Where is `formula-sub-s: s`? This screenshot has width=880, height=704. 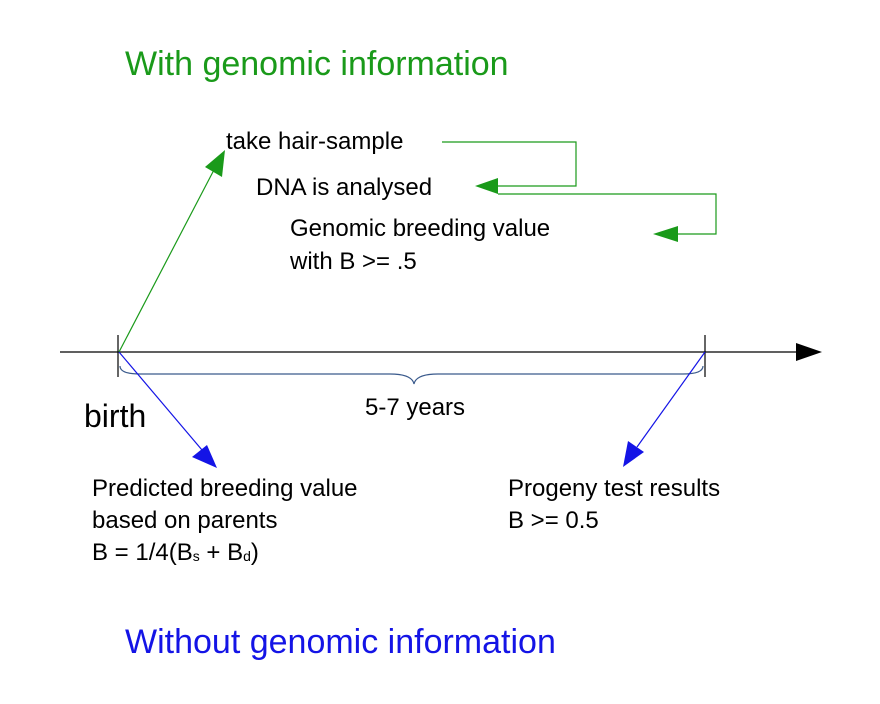 formula-sub-s: s is located at coordinates (196, 556).